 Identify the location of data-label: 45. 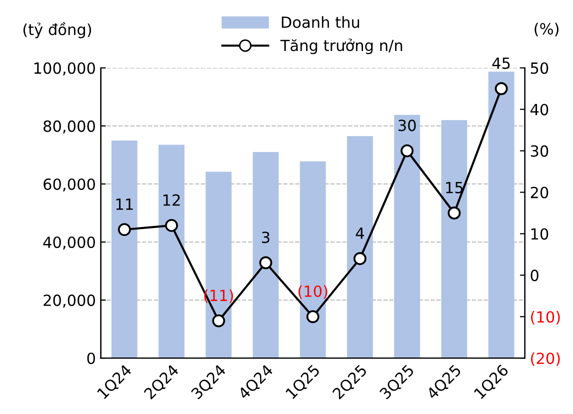
(501, 63).